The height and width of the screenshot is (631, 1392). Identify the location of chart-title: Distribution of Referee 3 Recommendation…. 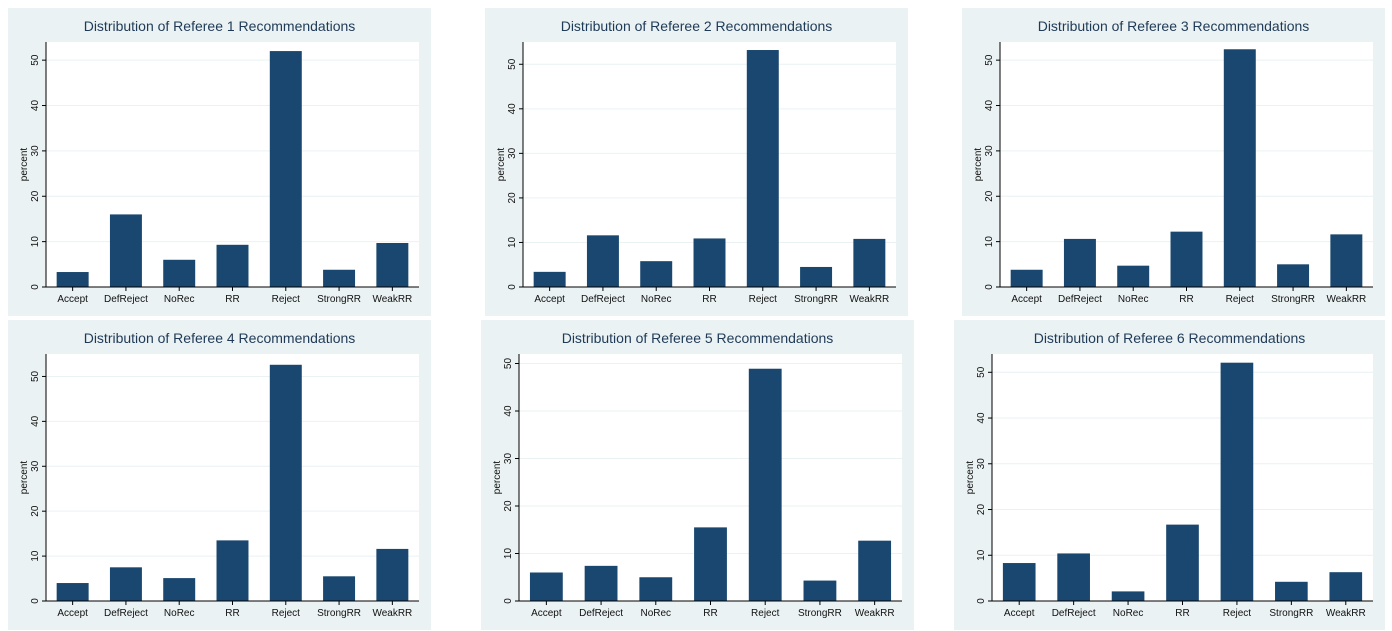
(1174, 26).